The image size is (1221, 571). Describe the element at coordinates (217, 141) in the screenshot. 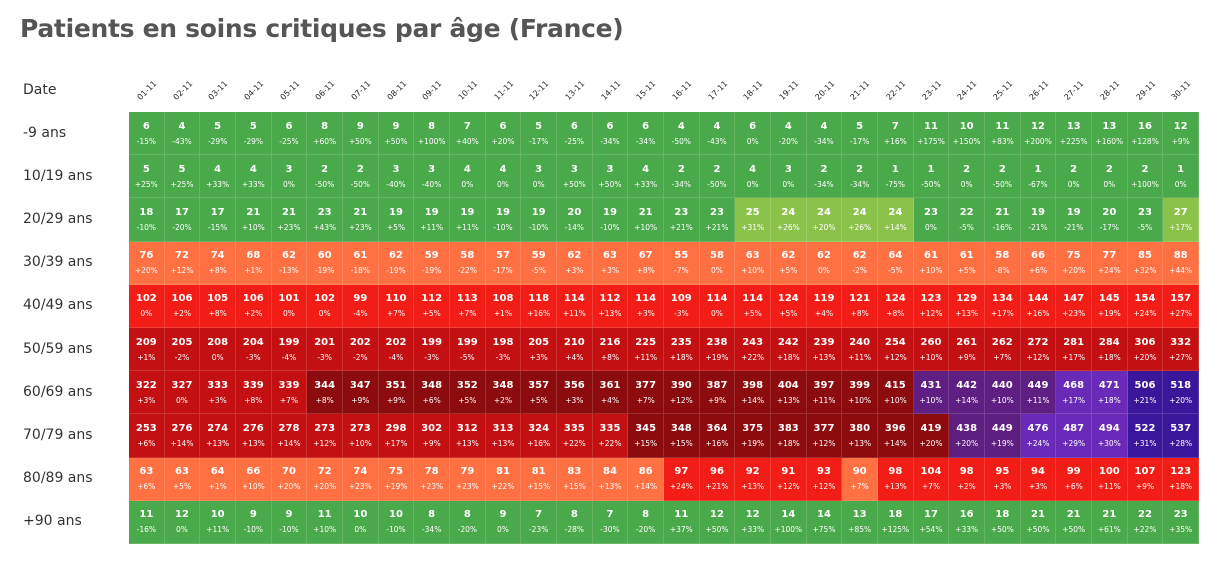

I see `cell-change: -29%` at that location.